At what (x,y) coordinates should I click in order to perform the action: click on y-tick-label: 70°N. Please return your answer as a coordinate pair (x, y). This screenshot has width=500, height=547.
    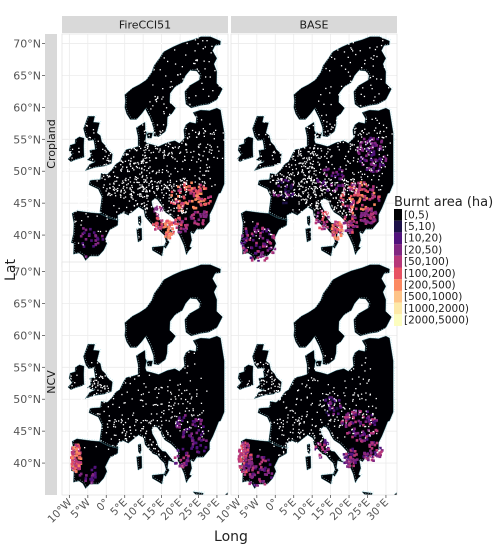
    Looking at the image, I should click on (27, 44).